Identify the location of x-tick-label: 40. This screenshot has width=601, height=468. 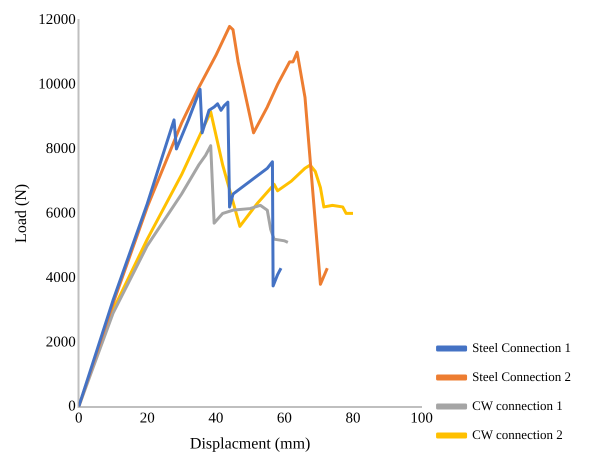
(216, 418).